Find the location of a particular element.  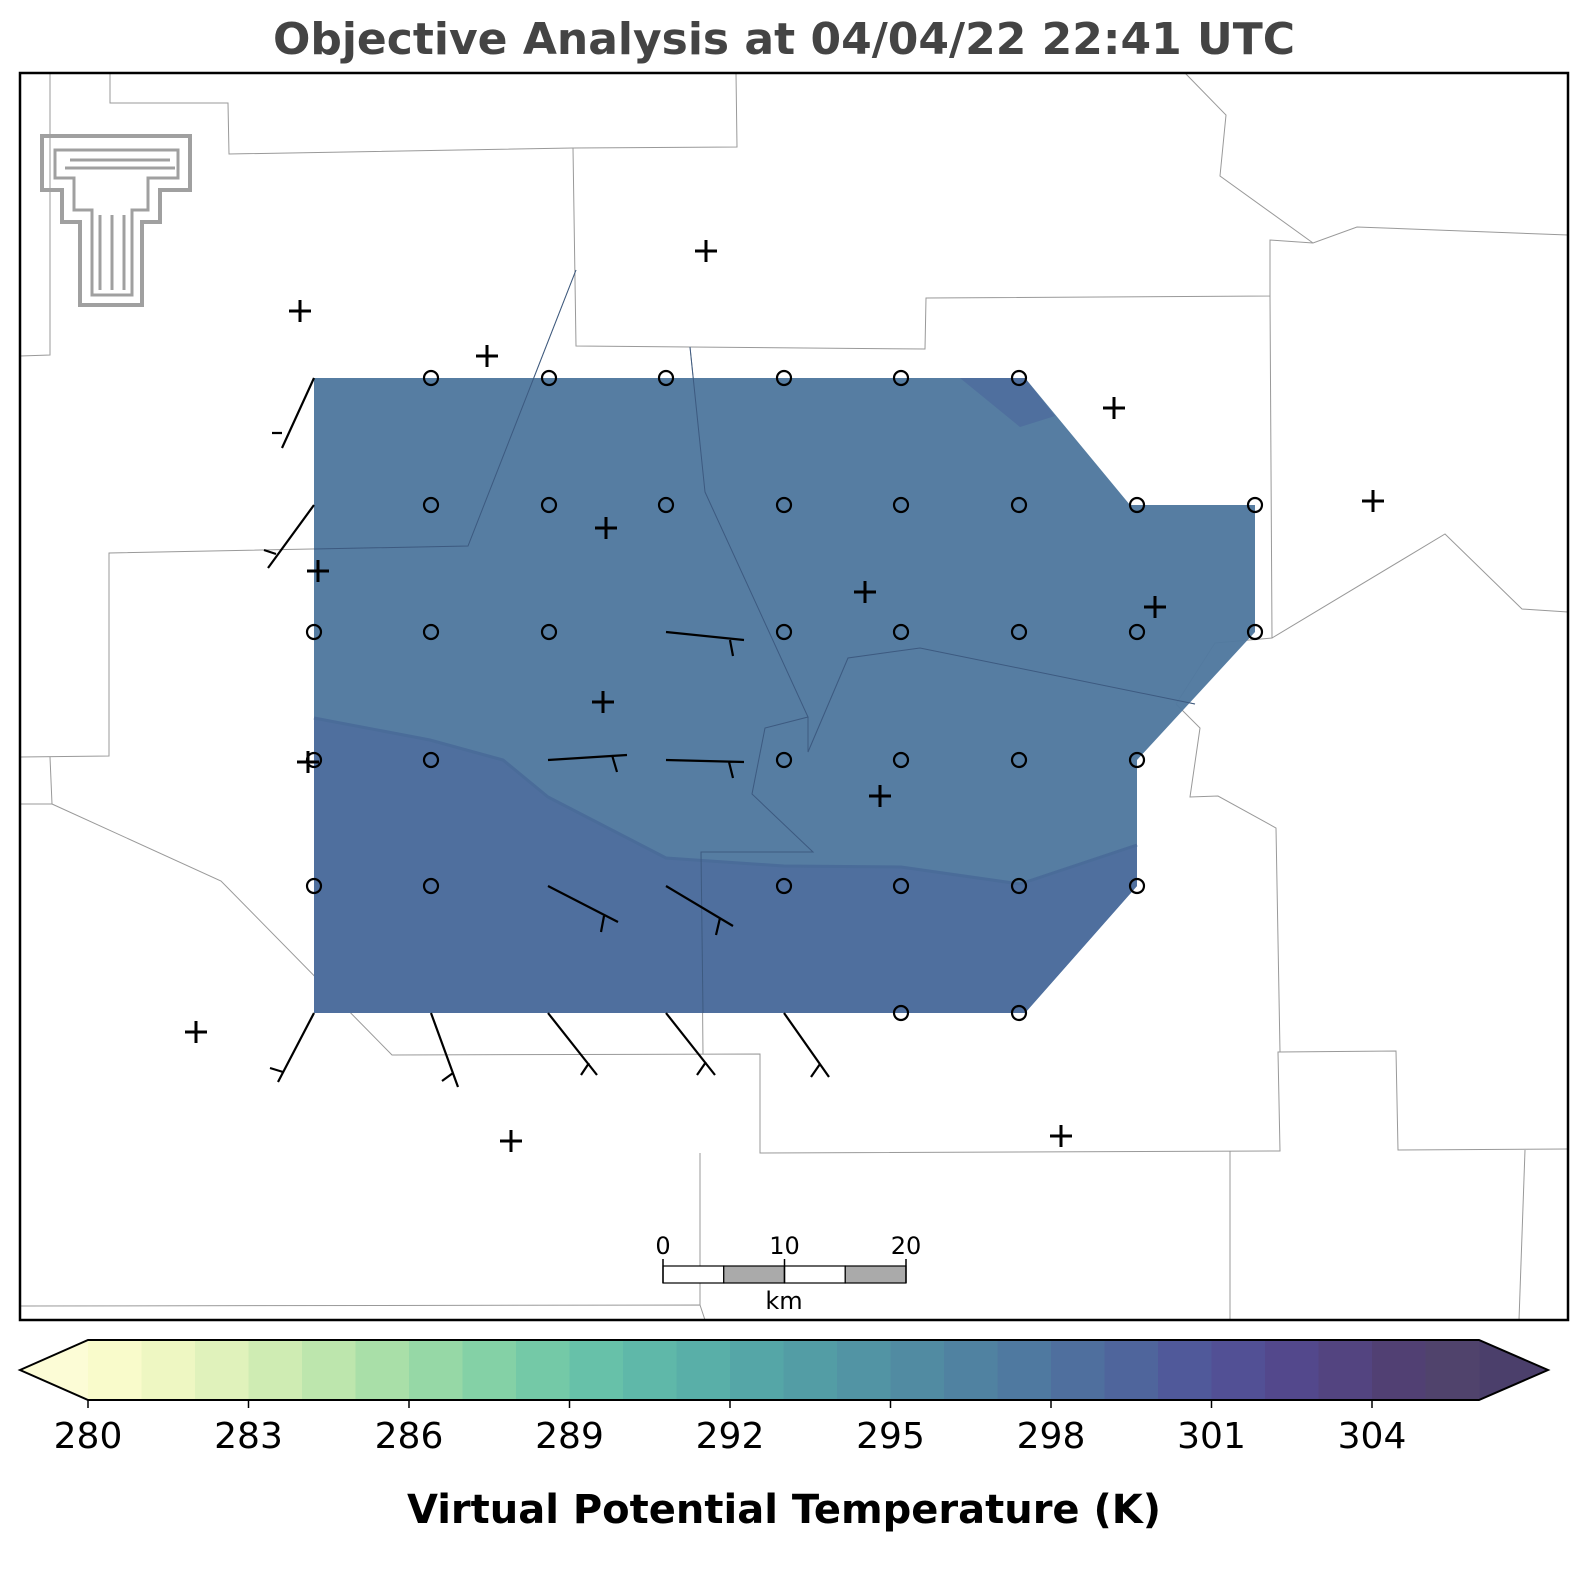

colorbar-tick-label: 289 is located at coordinates (569, 1436).